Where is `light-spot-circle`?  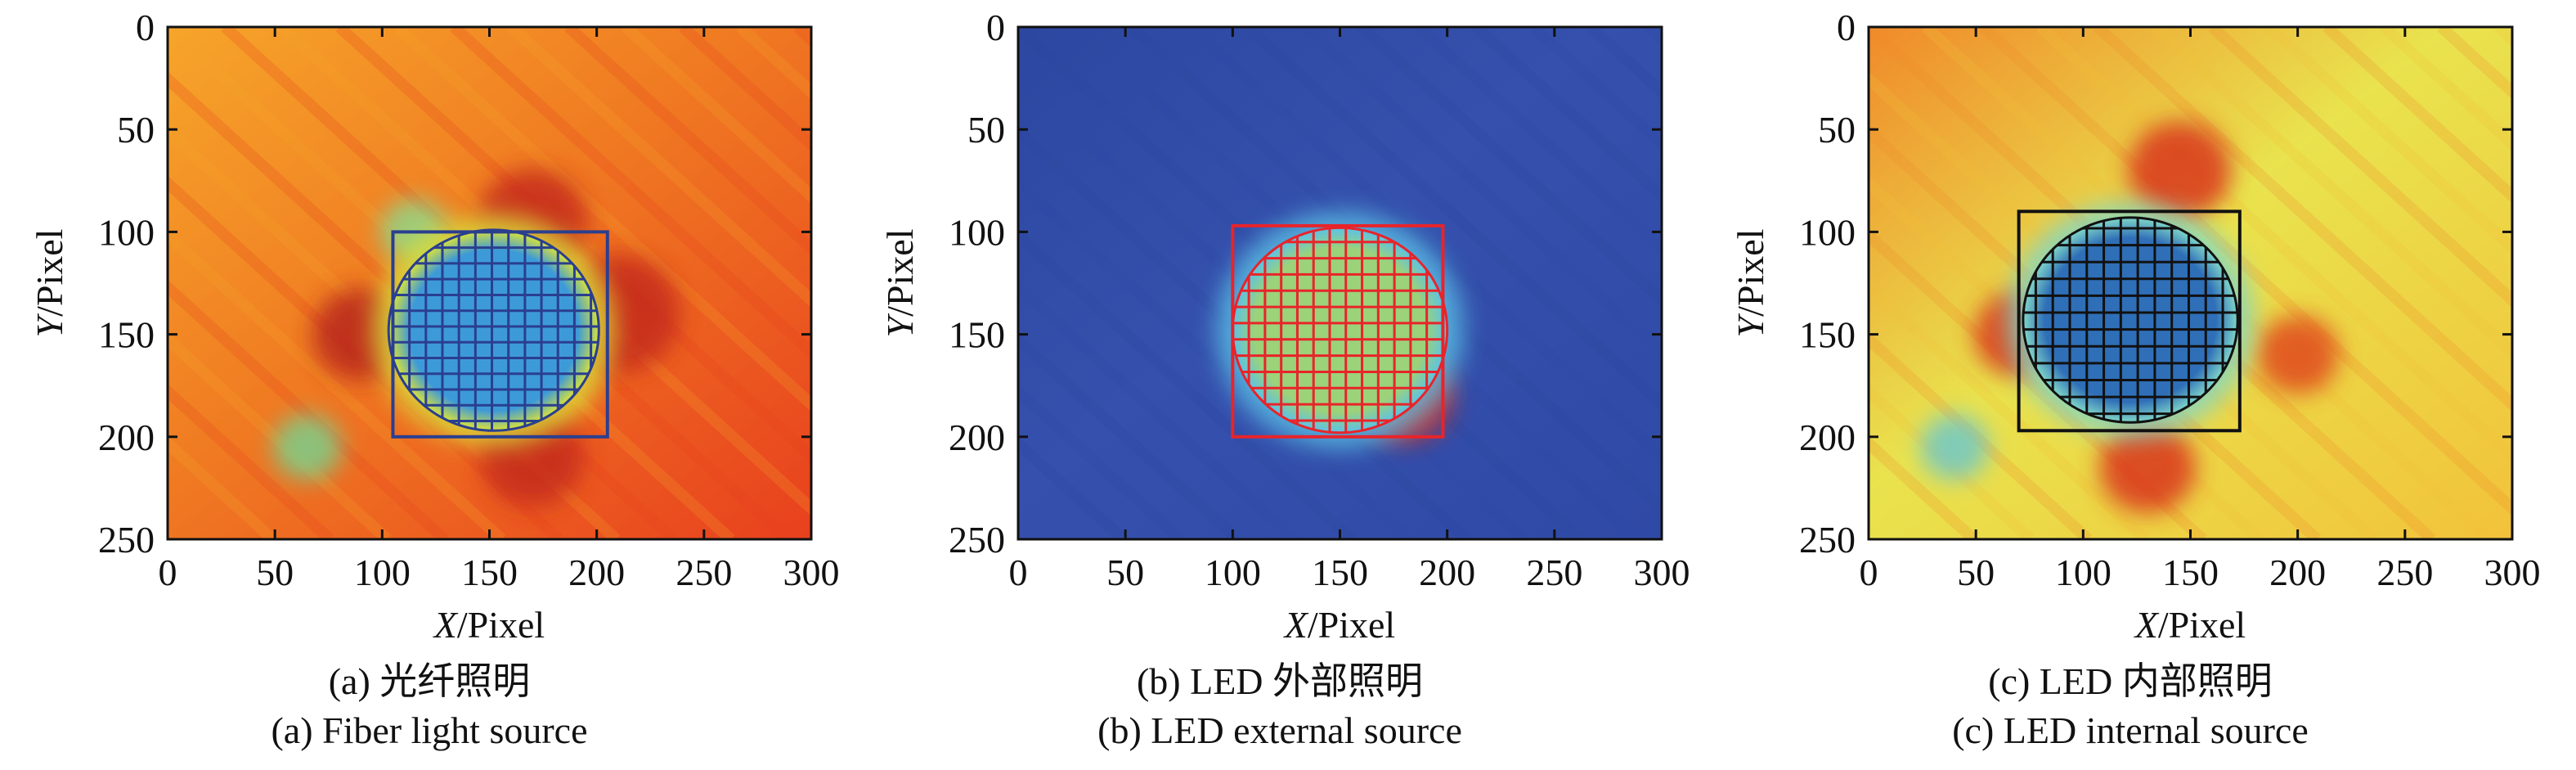 light-spot-circle is located at coordinates (2130, 320).